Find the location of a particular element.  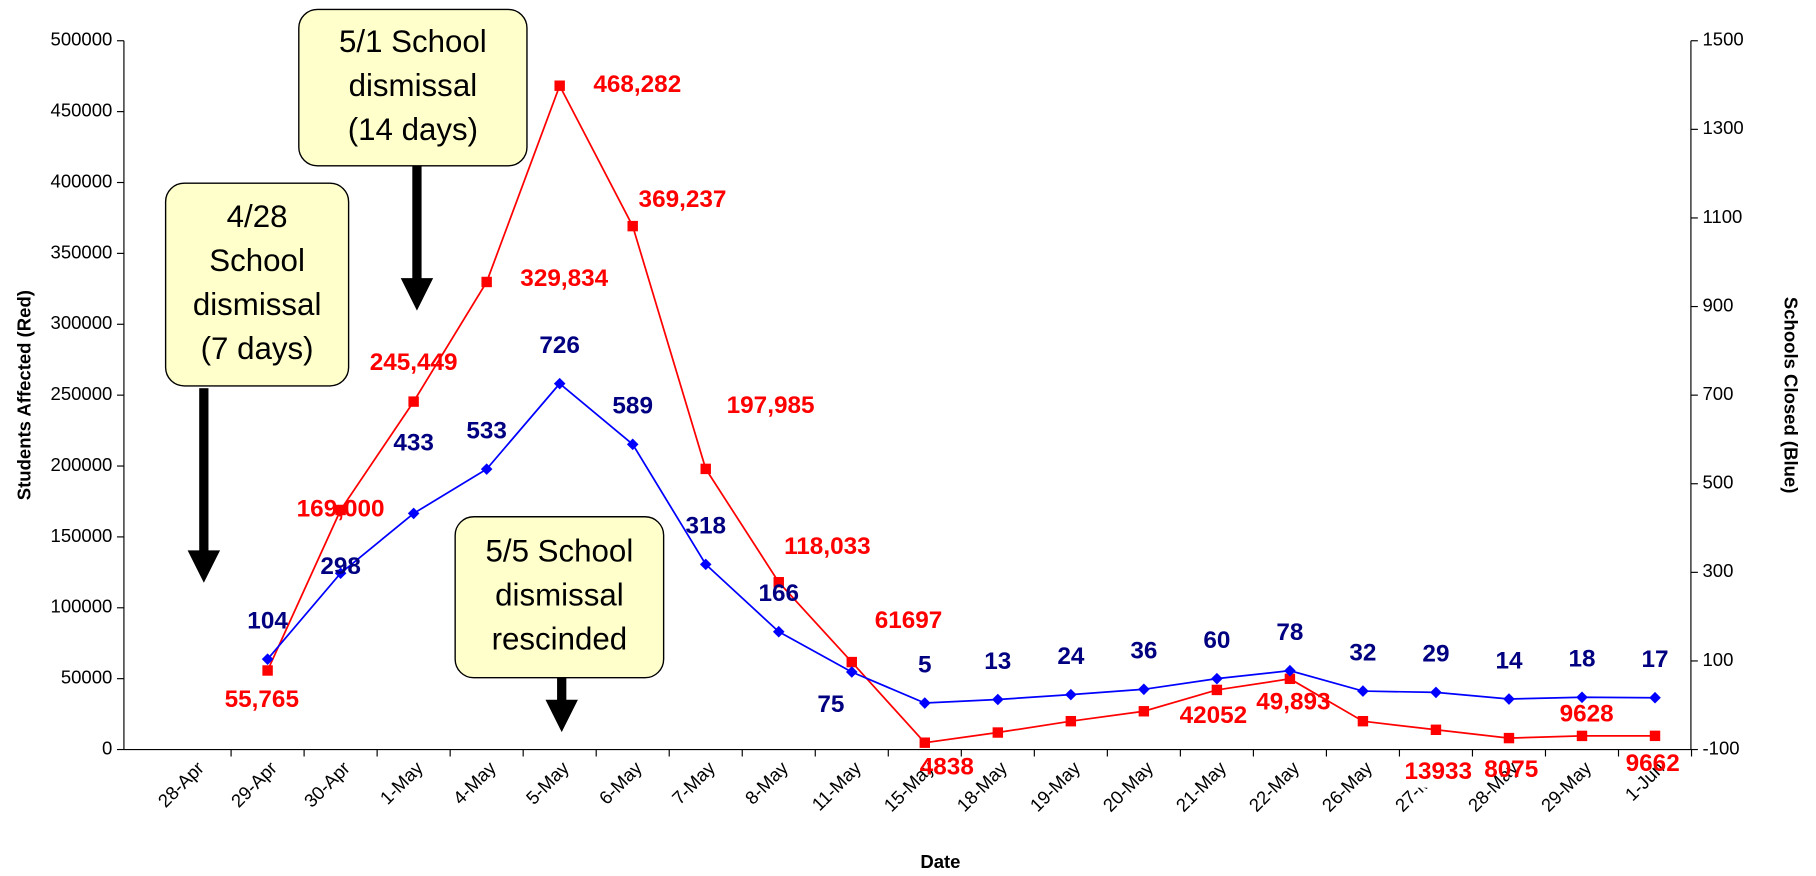

annotation-text: School is located at coordinates (257, 260).